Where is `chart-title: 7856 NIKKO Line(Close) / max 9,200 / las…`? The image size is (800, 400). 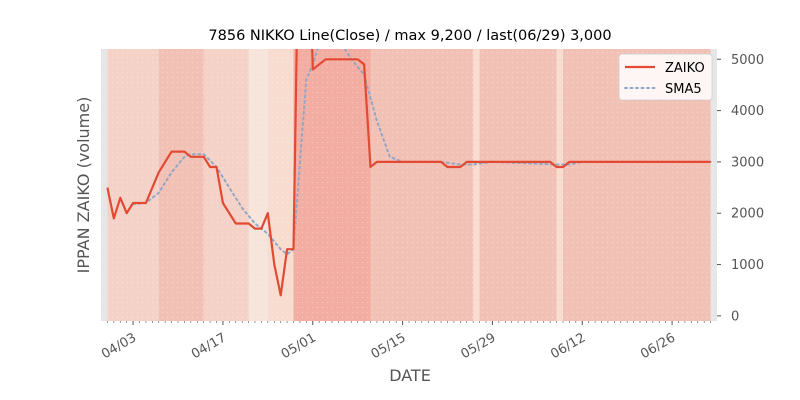 chart-title: 7856 NIKKO Line(Close) / max 9,200 / las… is located at coordinates (409, 36).